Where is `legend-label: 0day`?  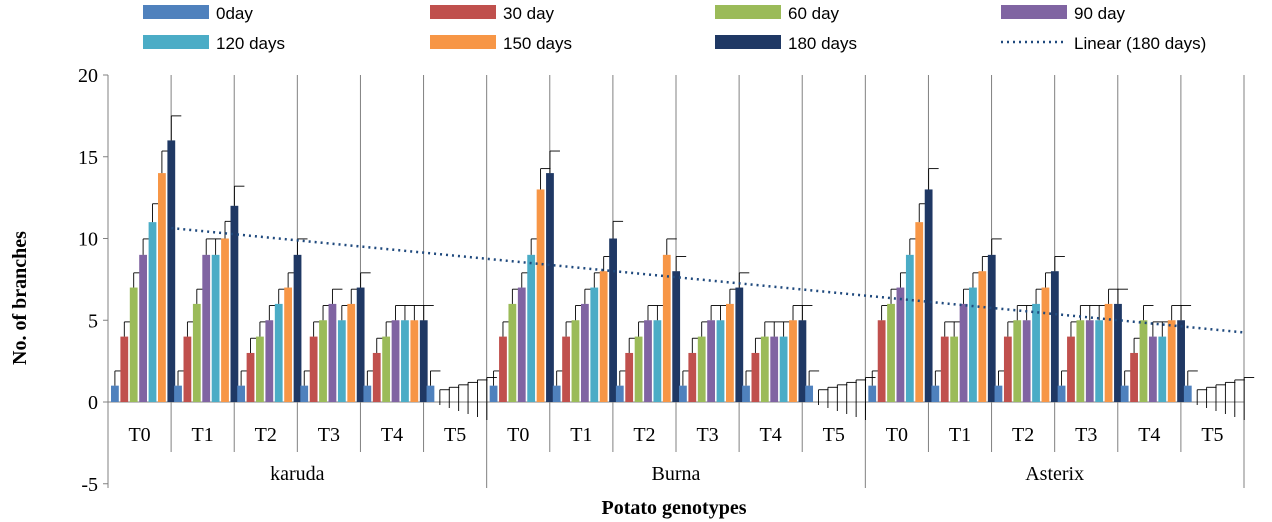
legend-label: 0day is located at coordinates (234, 13).